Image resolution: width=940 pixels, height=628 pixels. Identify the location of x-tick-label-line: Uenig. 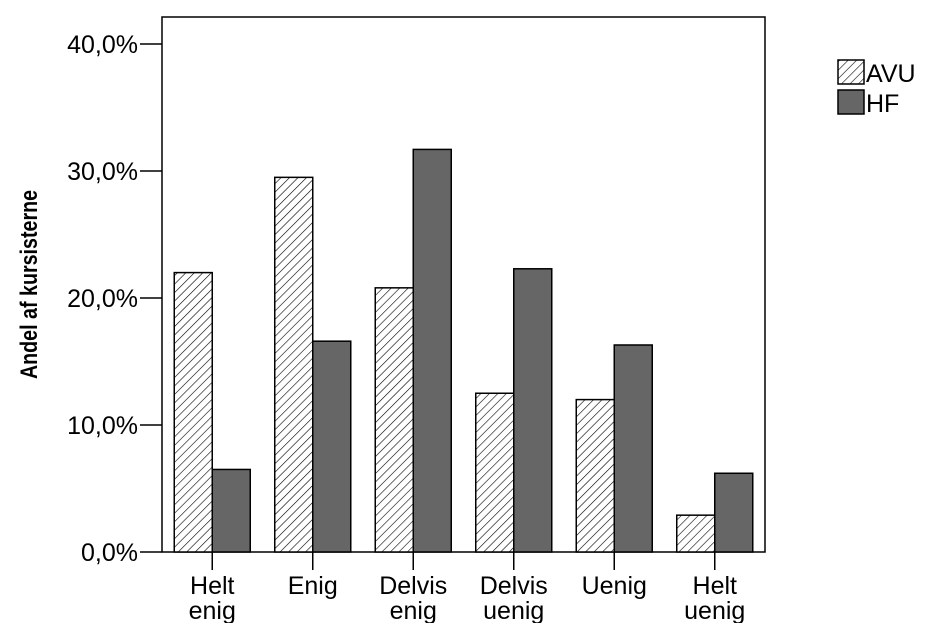
(614, 586).